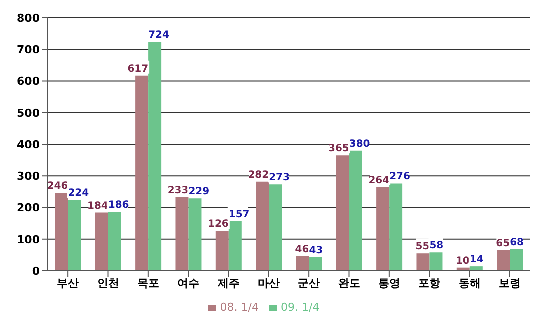 This screenshot has height=322, width=550. Describe the element at coordinates (79, 194) in the screenshot. I see `data-label: 224` at that location.